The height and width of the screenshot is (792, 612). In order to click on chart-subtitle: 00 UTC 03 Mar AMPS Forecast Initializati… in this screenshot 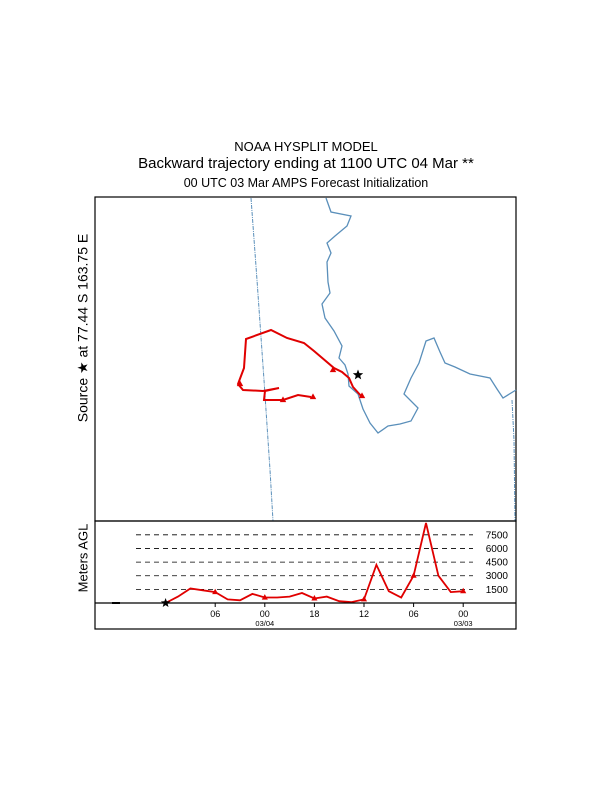, I will do `click(306, 183)`.